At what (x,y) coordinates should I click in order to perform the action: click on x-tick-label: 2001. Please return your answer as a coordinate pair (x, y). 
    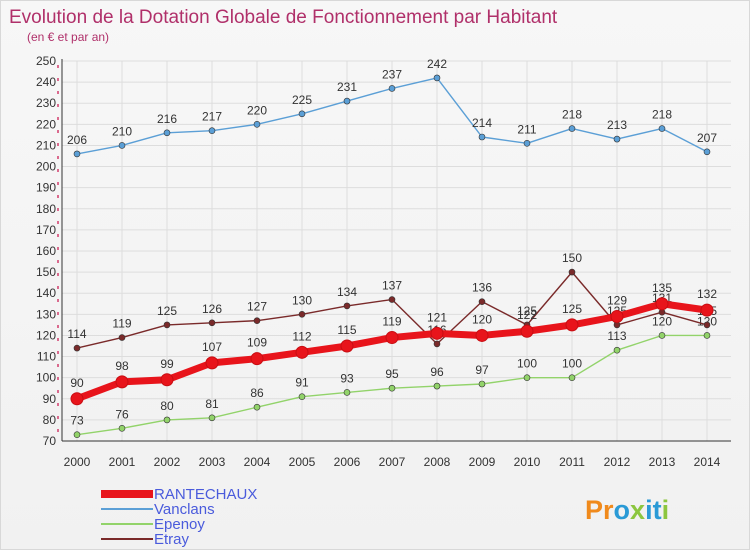
    Looking at the image, I should click on (122, 462).